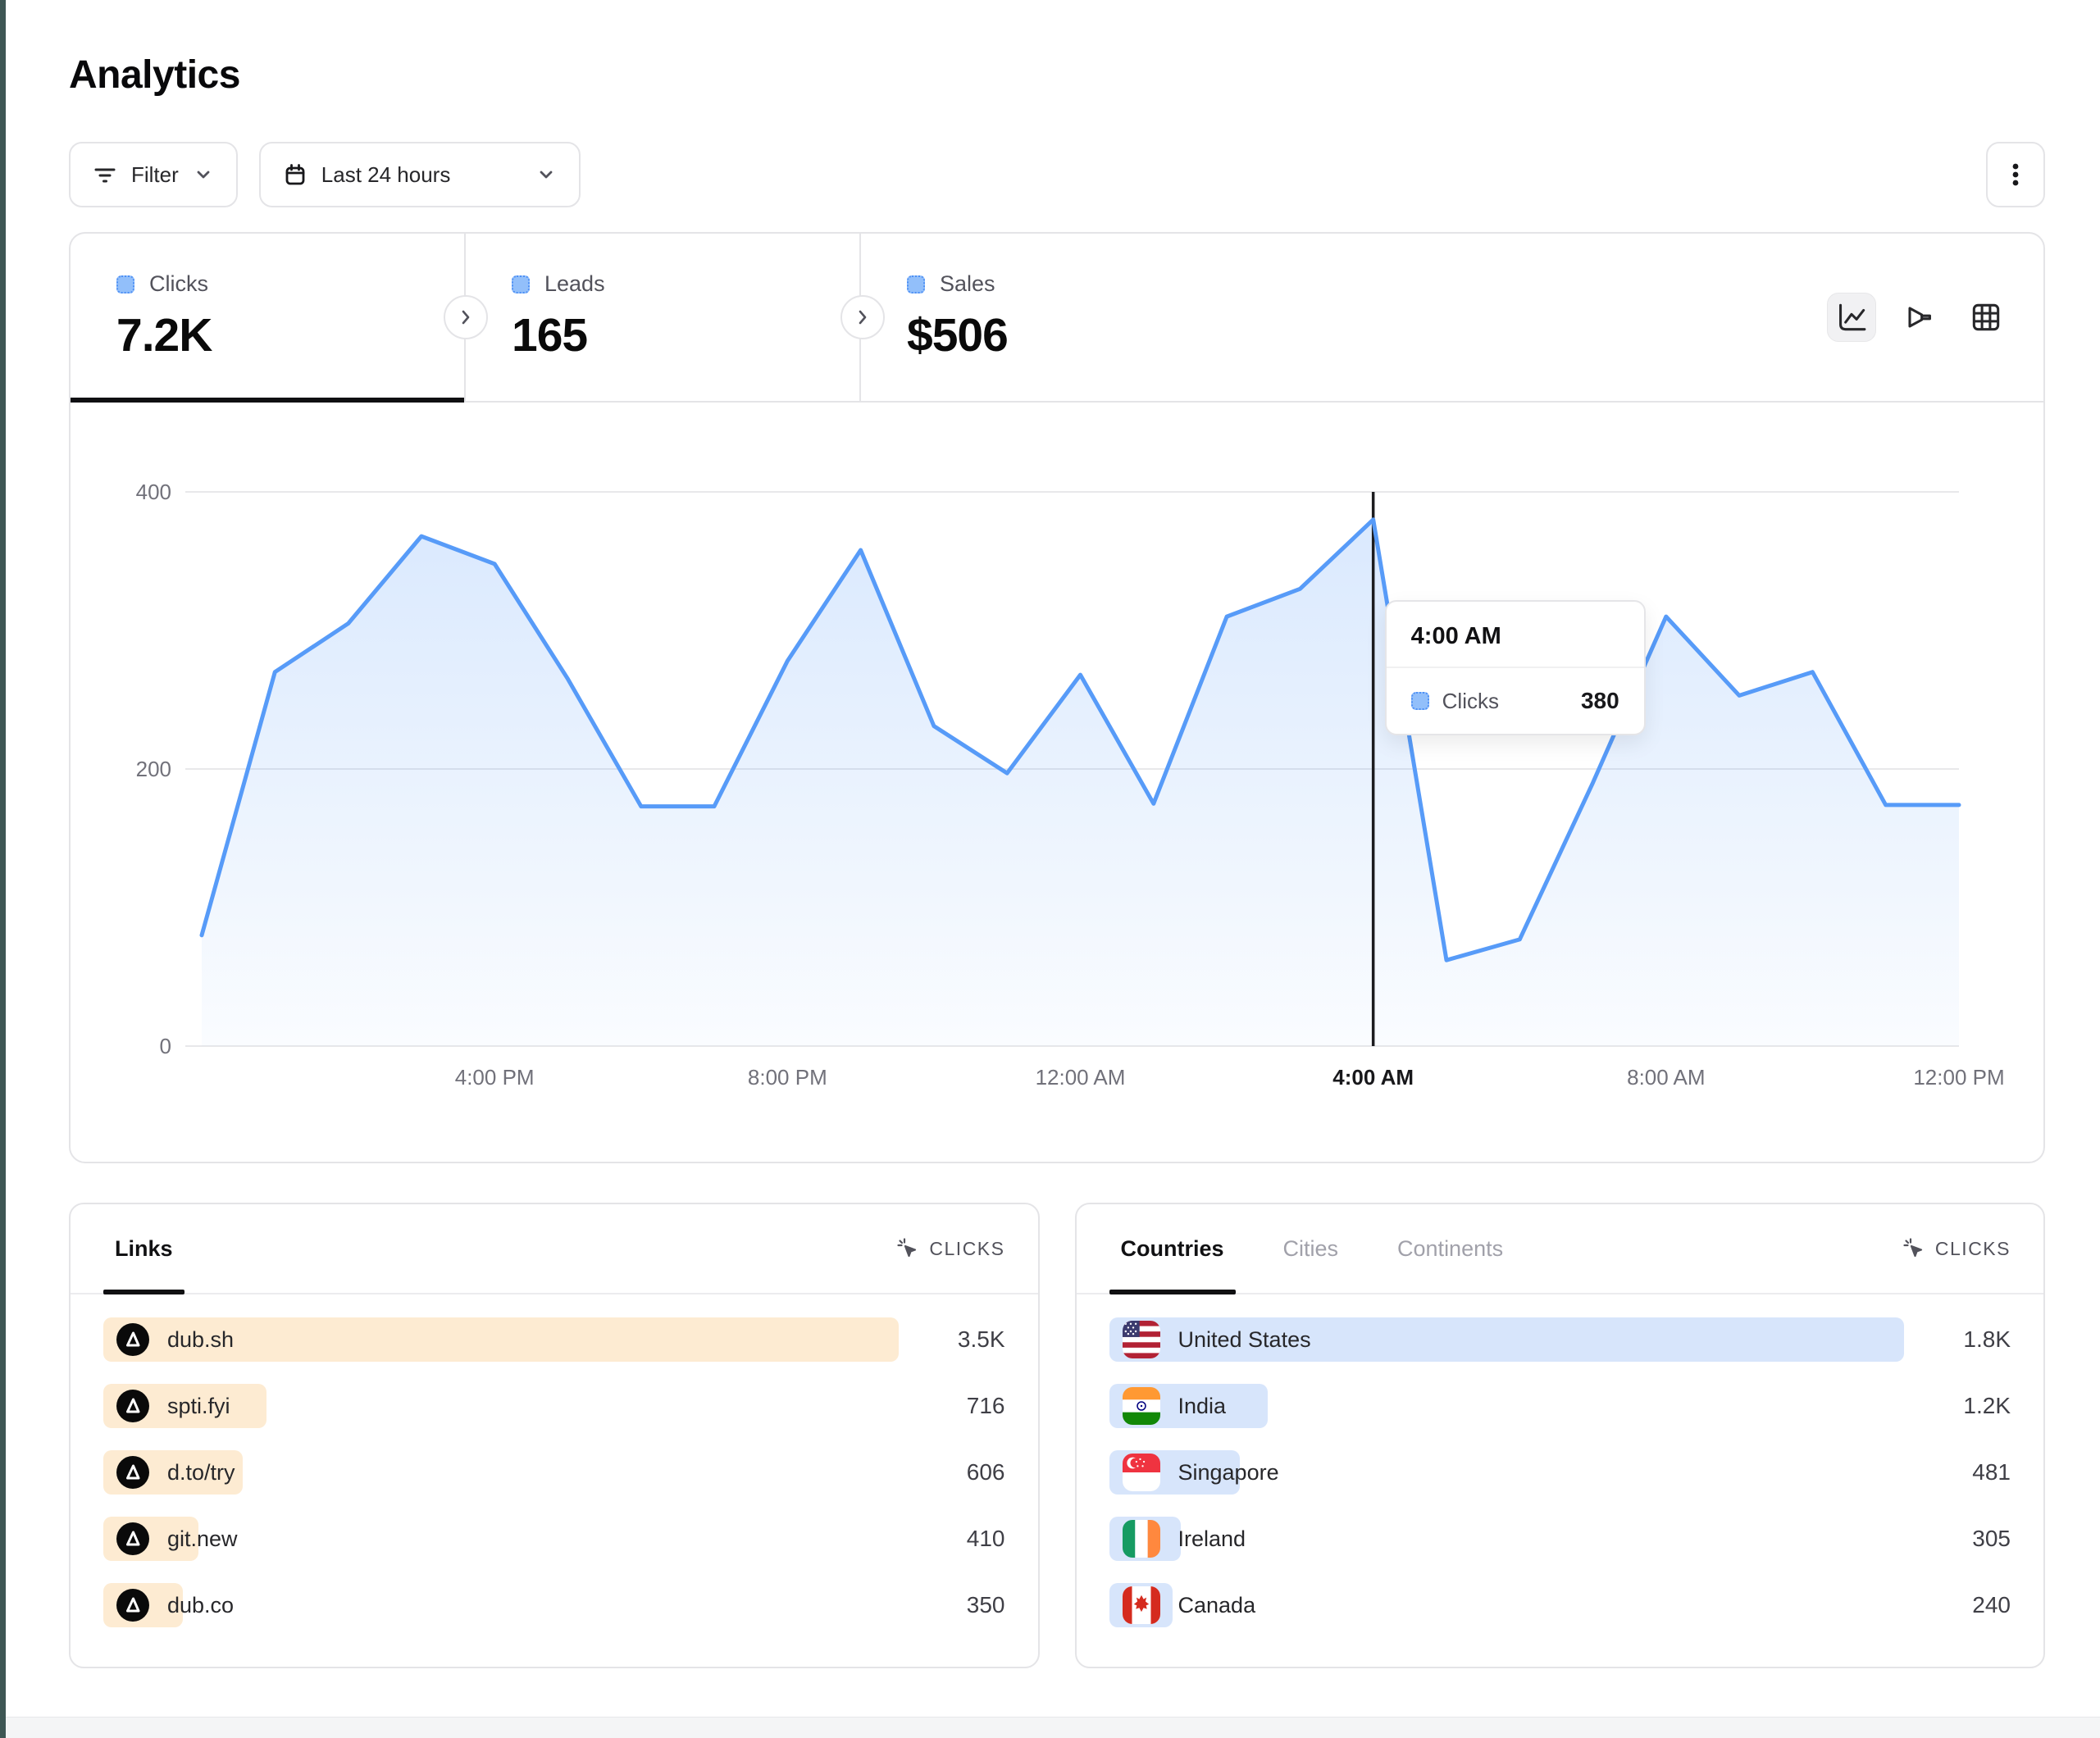 This screenshot has width=2100, height=1738. Describe the element at coordinates (1560, 1539) in the screenshot. I see `country-row: Ireland 305` at that location.